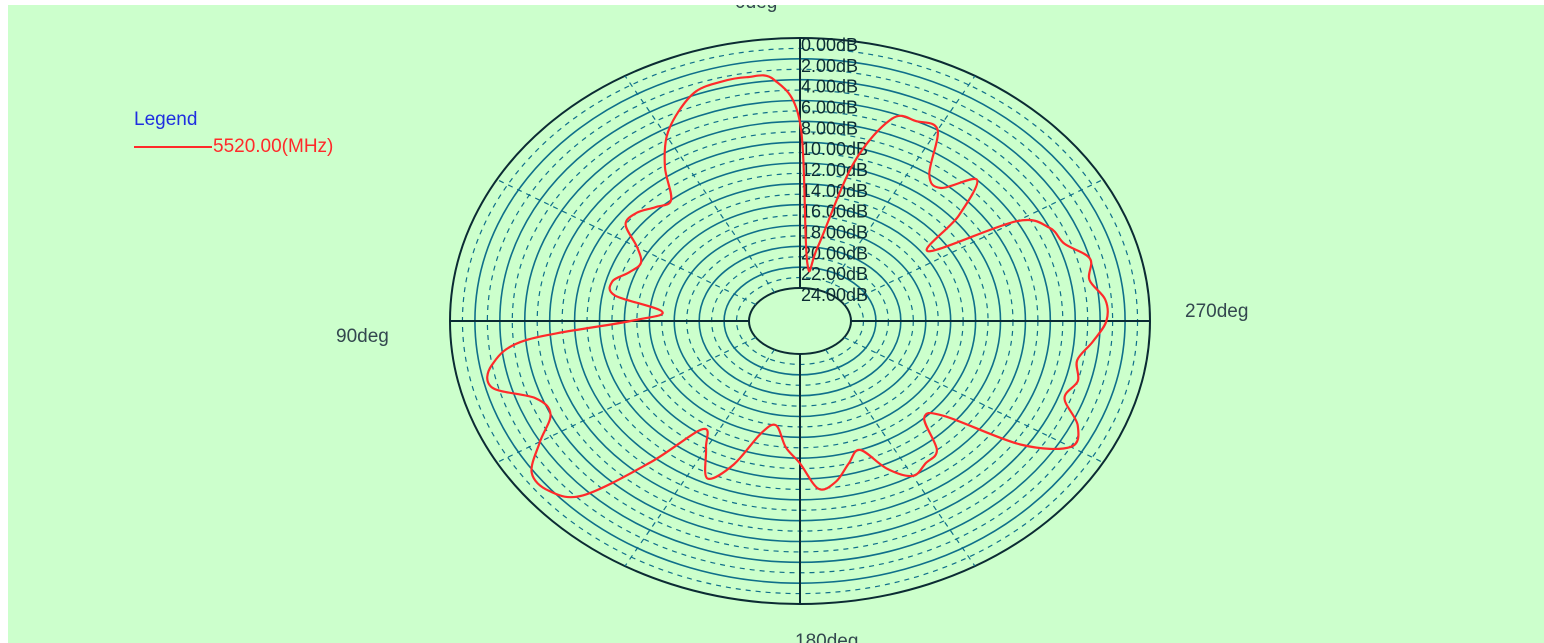 The image size is (1544, 643). I want to click on legend-item: 5520.00(MHz), so click(233, 147).